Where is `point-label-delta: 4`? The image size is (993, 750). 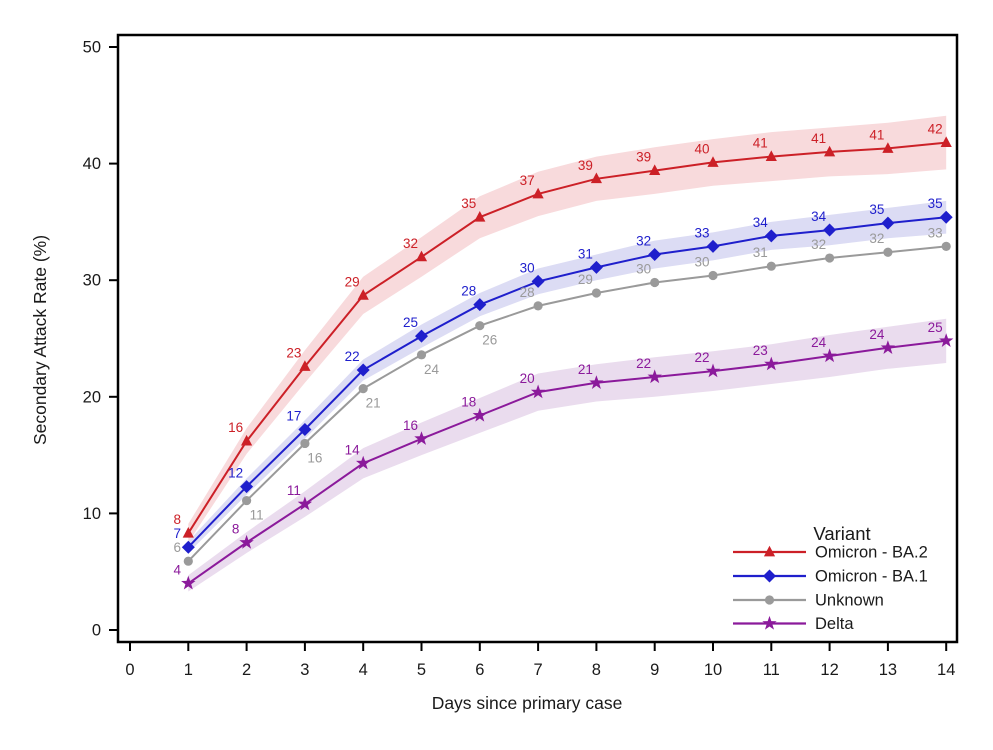 point-label-delta: 4 is located at coordinates (178, 569).